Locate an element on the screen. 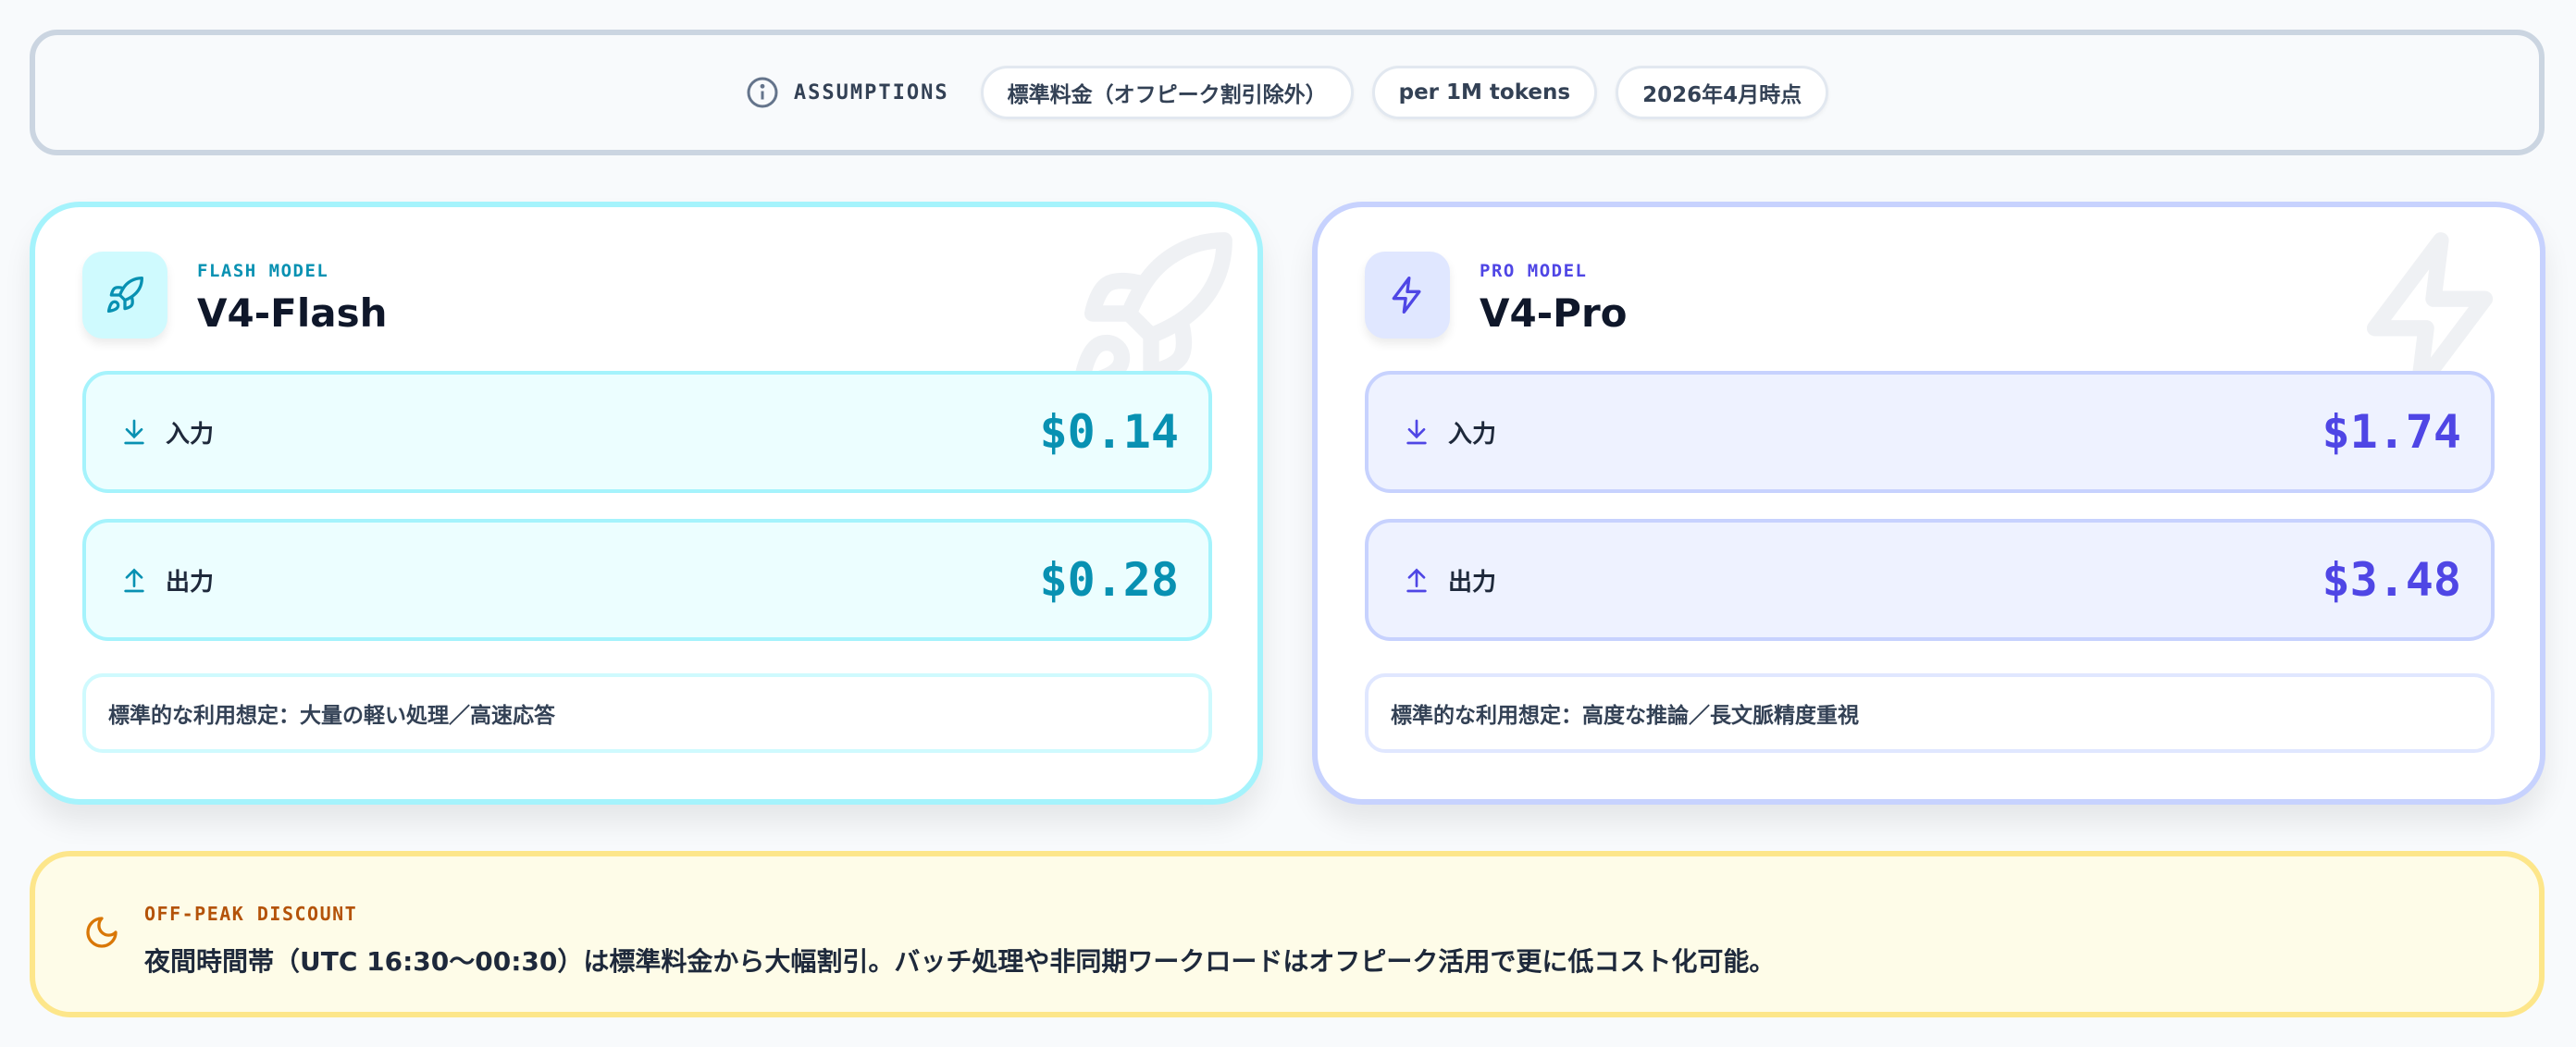 This screenshot has height=1047, width=2576. assumptions-label: ASSUMPTIONS is located at coordinates (871, 92).